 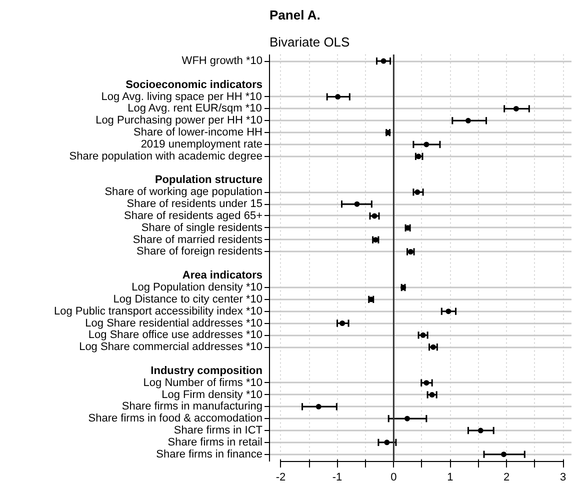 What do you see at coordinates (310, 42) in the screenshot?
I see `chart-subtitle: Bivariate OLS` at bounding box center [310, 42].